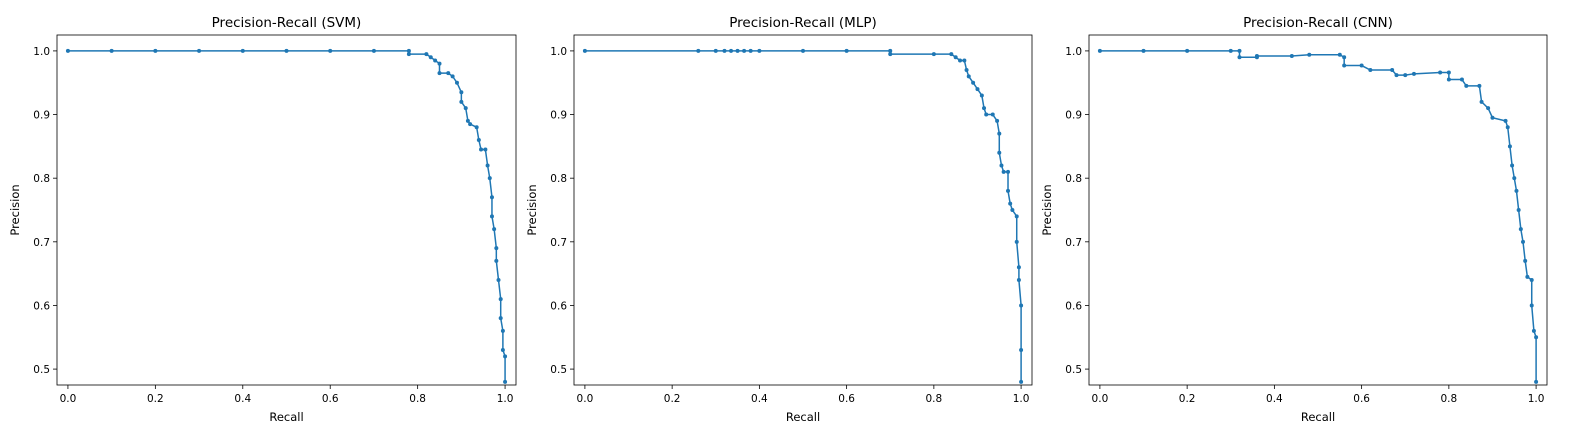 The image size is (1573, 434). Describe the element at coordinates (1073, 370) in the screenshot. I see `y-tick-label: 0.5` at that location.